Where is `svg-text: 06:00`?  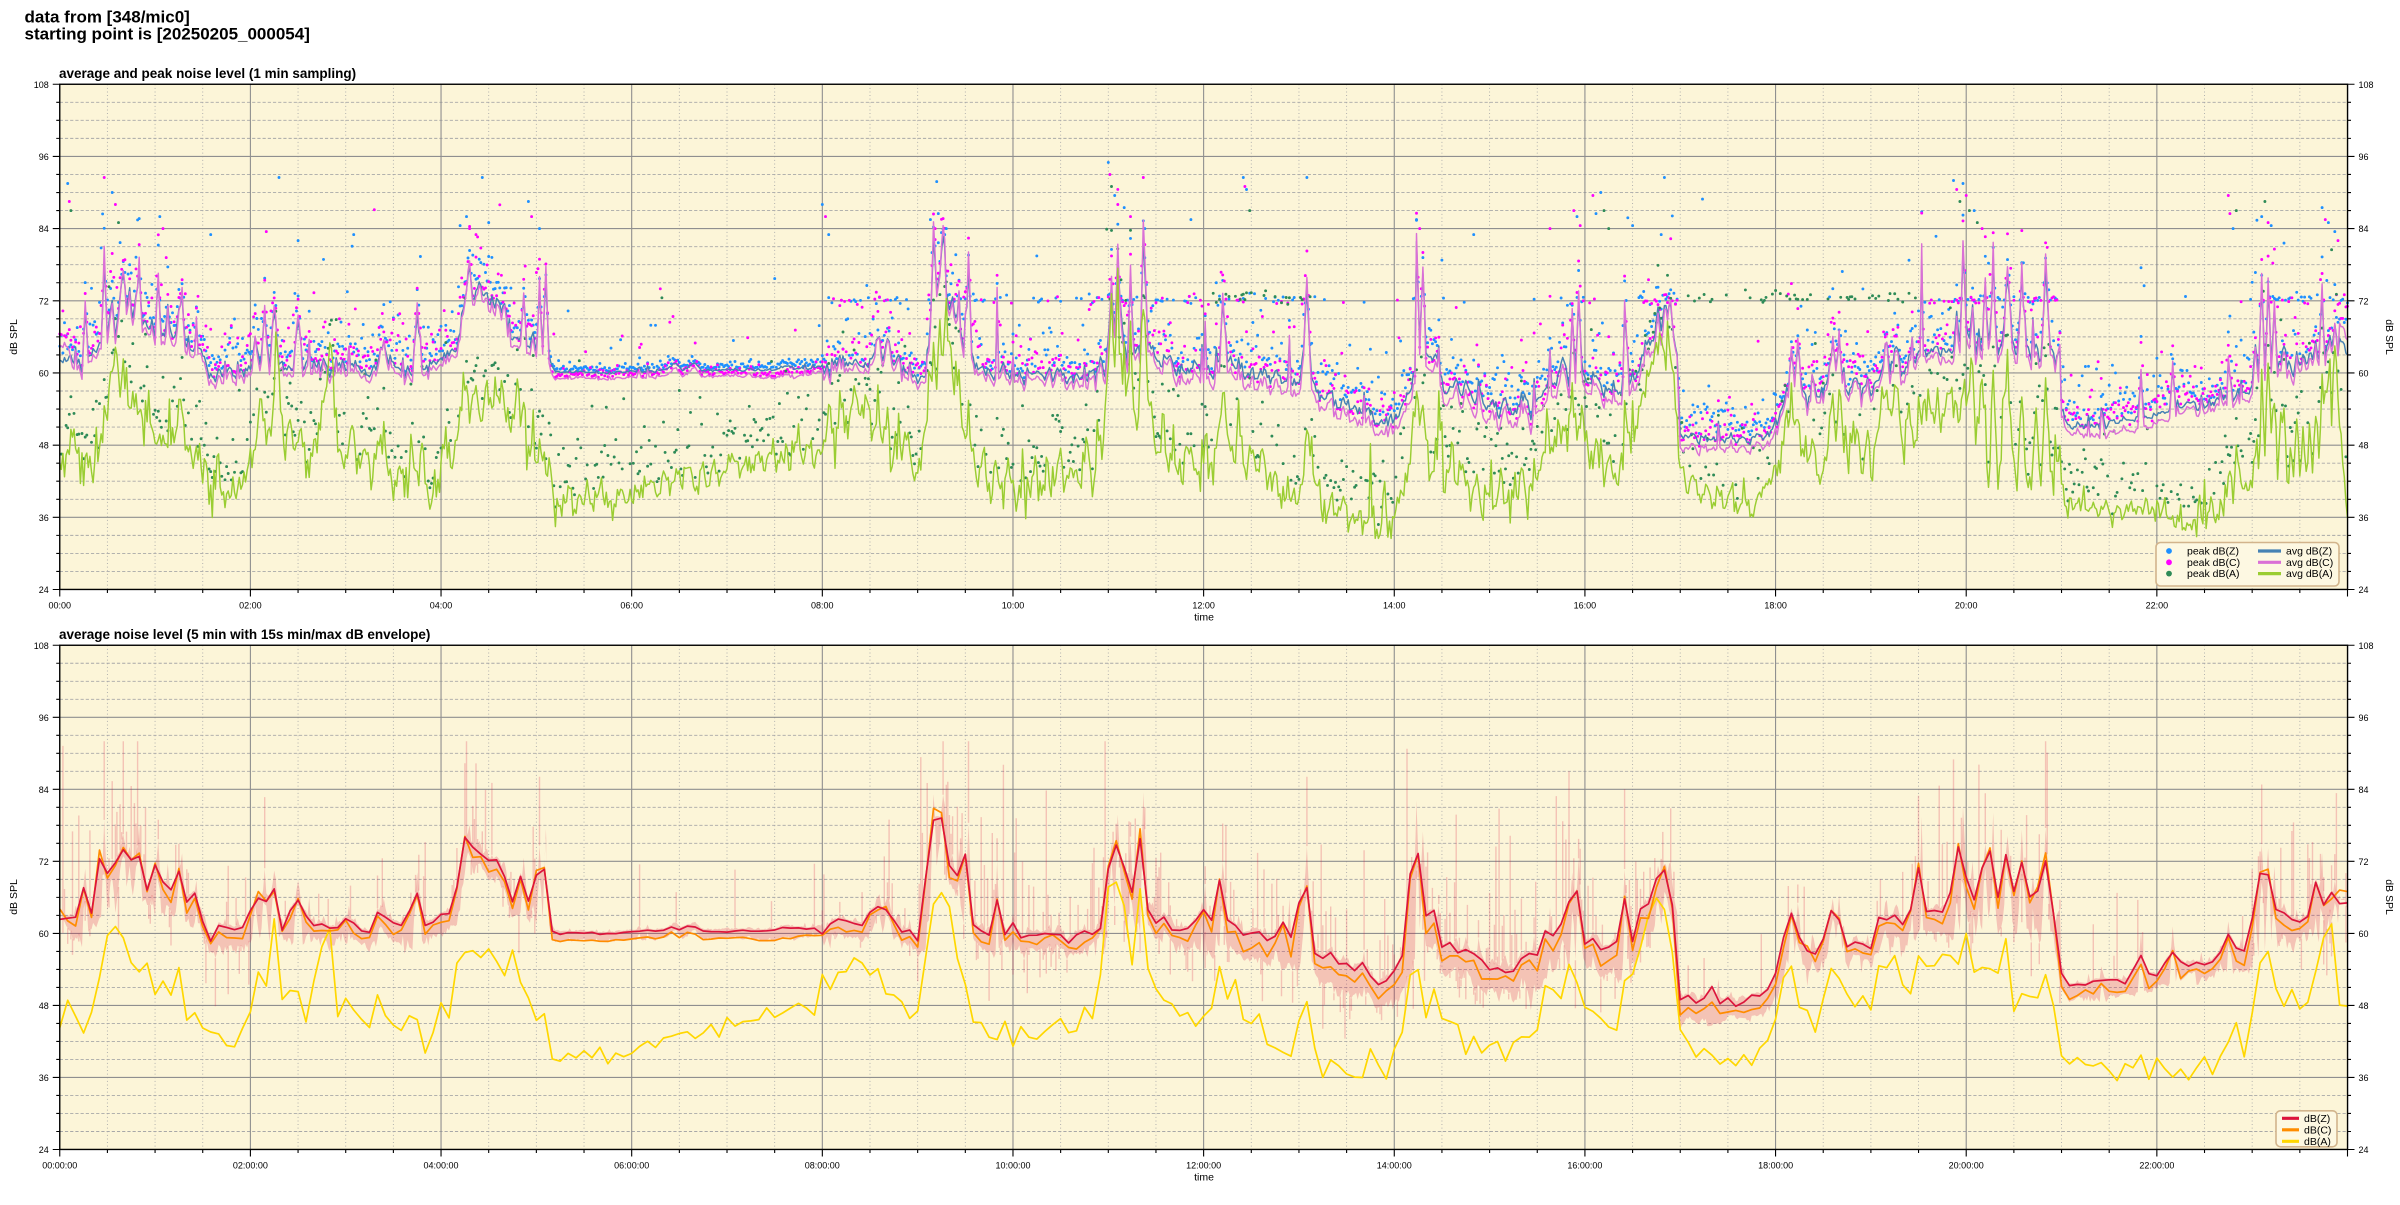 svg-text: 06:00 is located at coordinates (631, 606).